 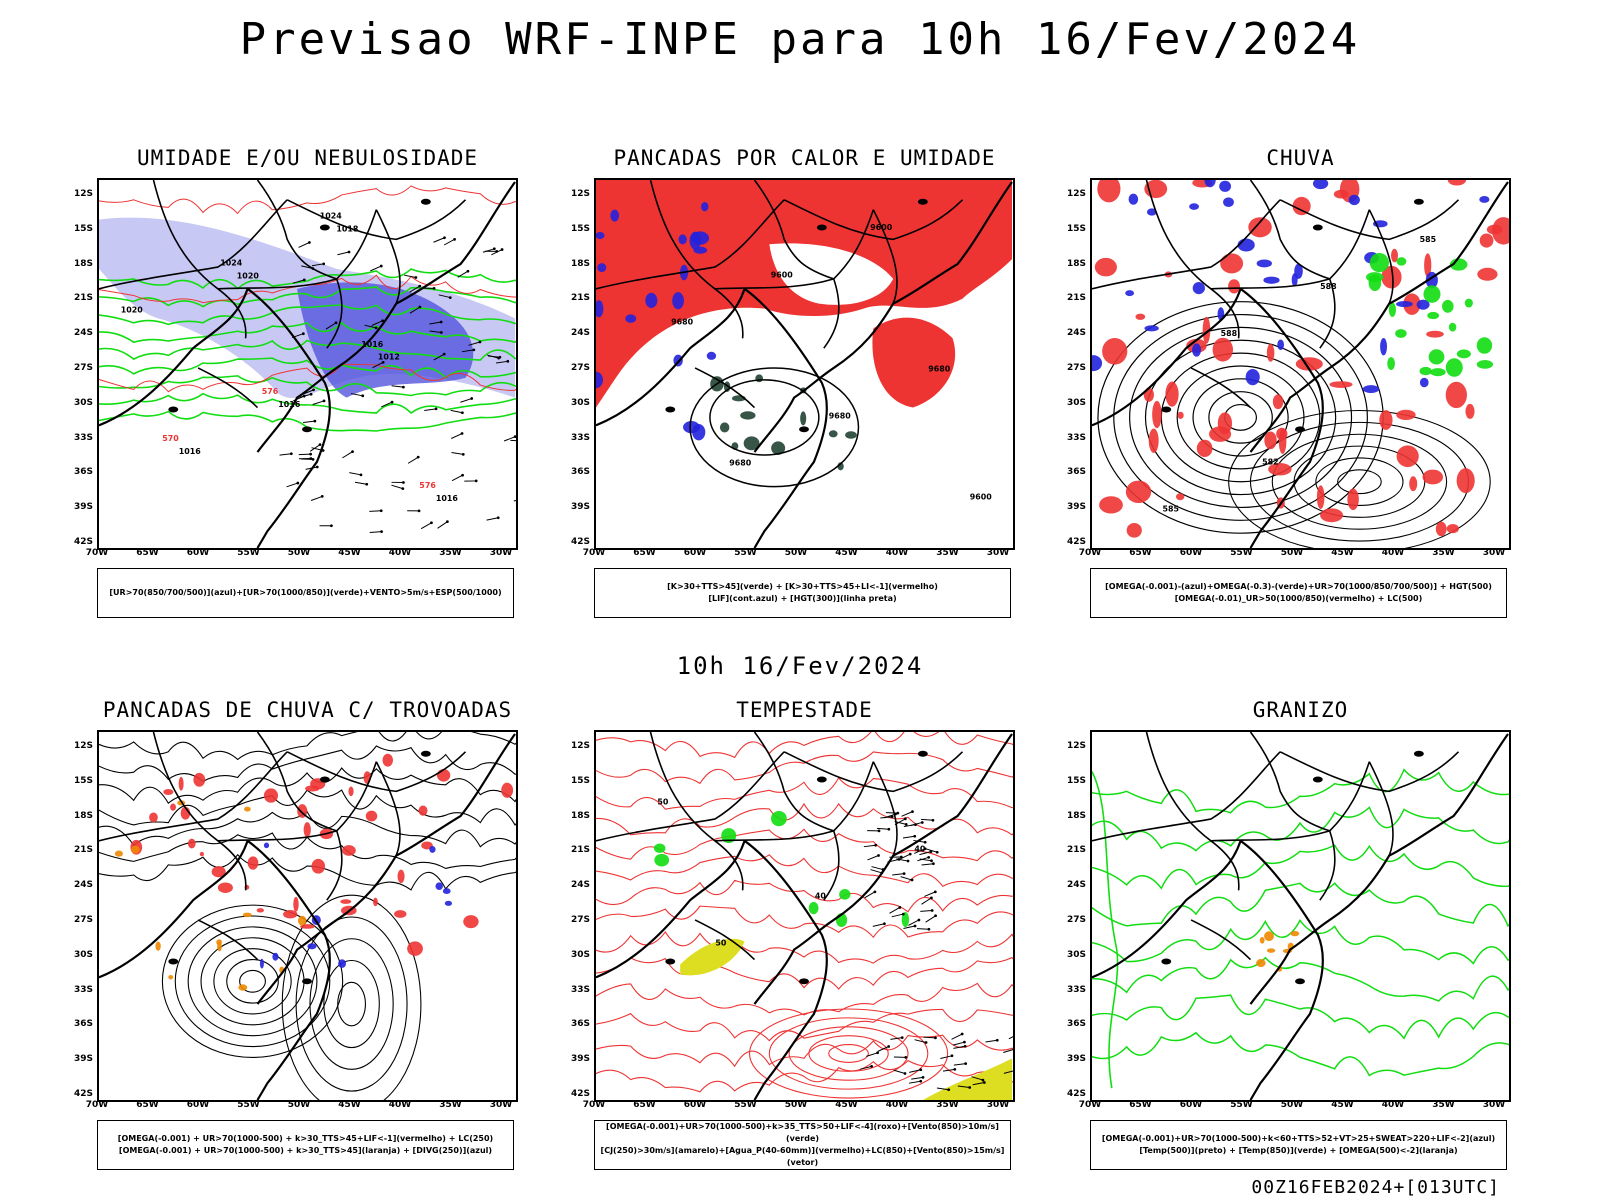 I want to click on temperature-850-contour, so click(x=1105, y=930).